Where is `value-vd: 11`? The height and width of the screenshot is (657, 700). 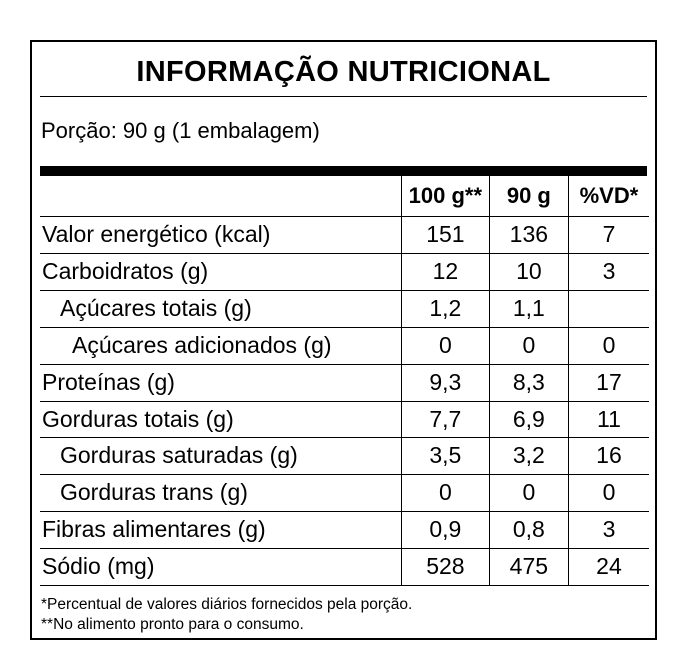 value-vd: 11 is located at coordinates (608, 419).